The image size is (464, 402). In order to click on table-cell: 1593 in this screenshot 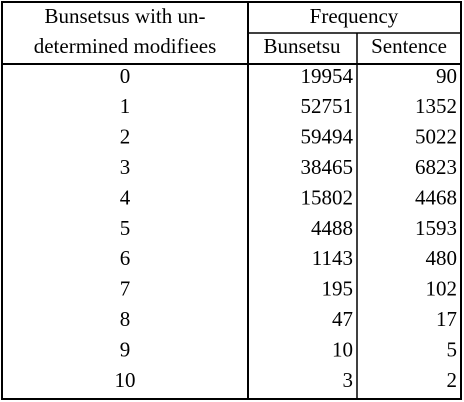, I will do `click(436, 228)`.